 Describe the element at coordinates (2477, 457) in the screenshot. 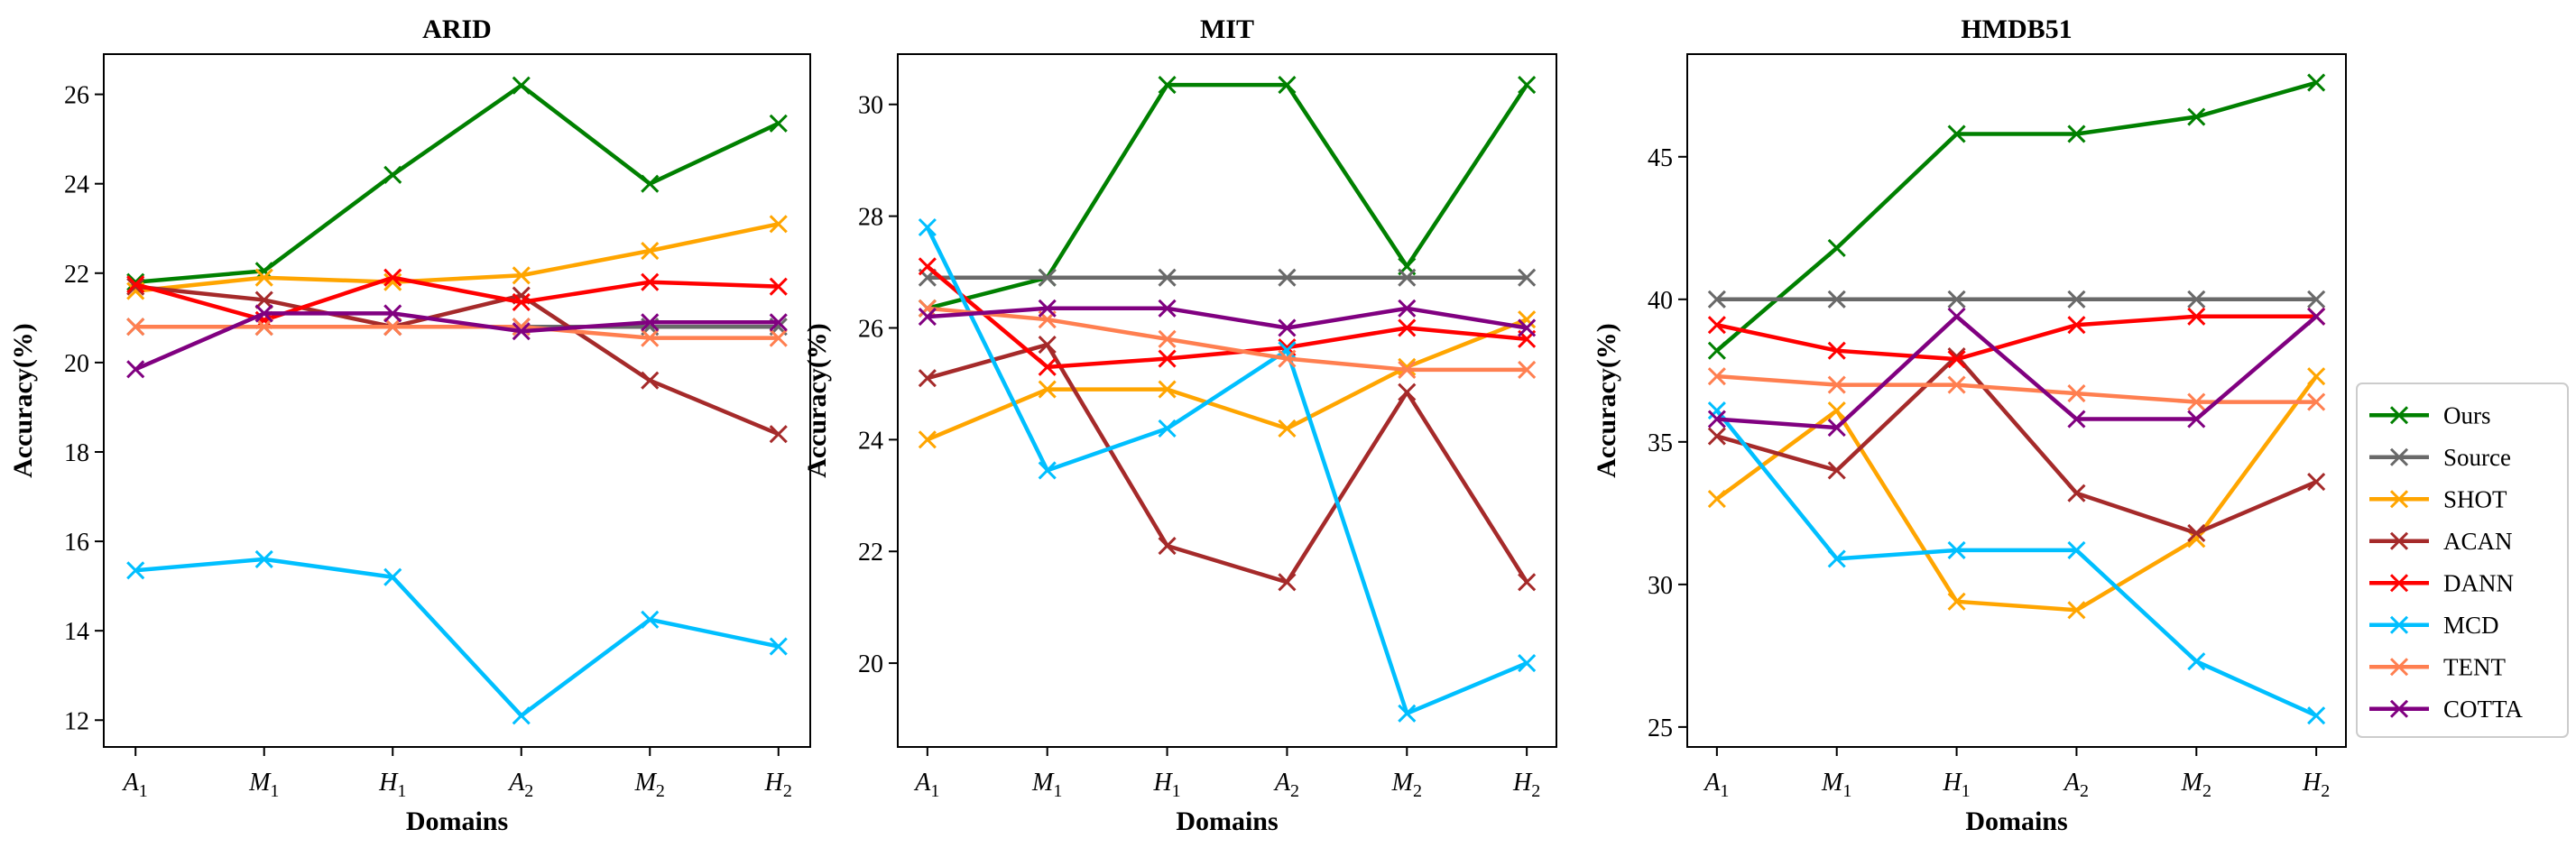

I see `legend-label: Source` at that location.